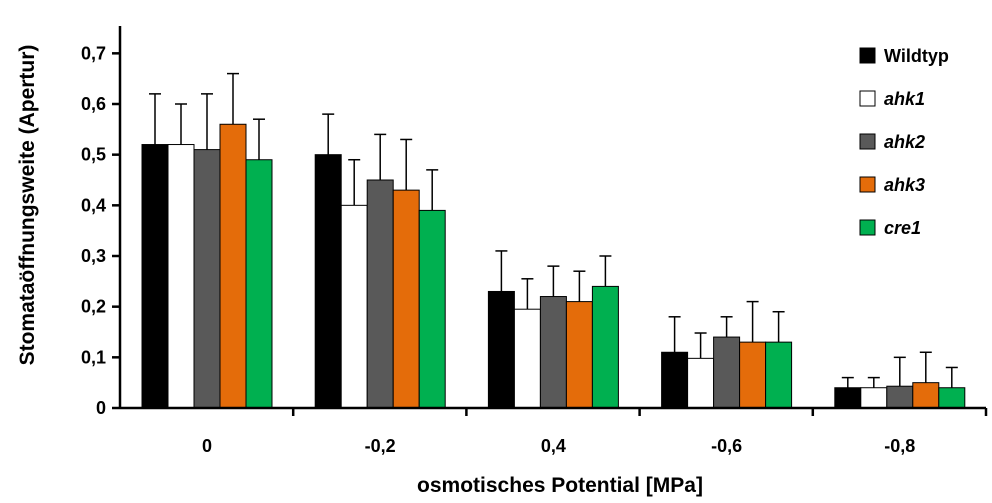 The width and height of the screenshot is (992, 503). What do you see at coordinates (93, 104) in the screenshot?
I see `y-tick-label: 0,6` at bounding box center [93, 104].